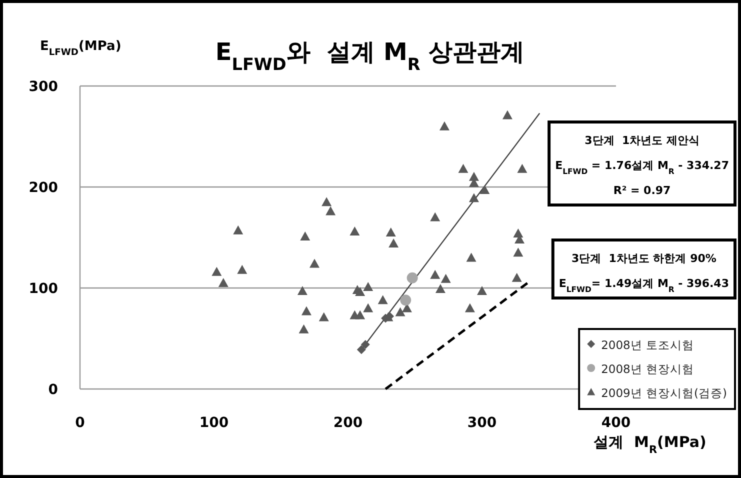 This screenshot has width=741, height=478. Describe the element at coordinates (81, 48) in the screenshot. I see `y-axis-title: E$_{LFWD}$(MPa)` at that location.